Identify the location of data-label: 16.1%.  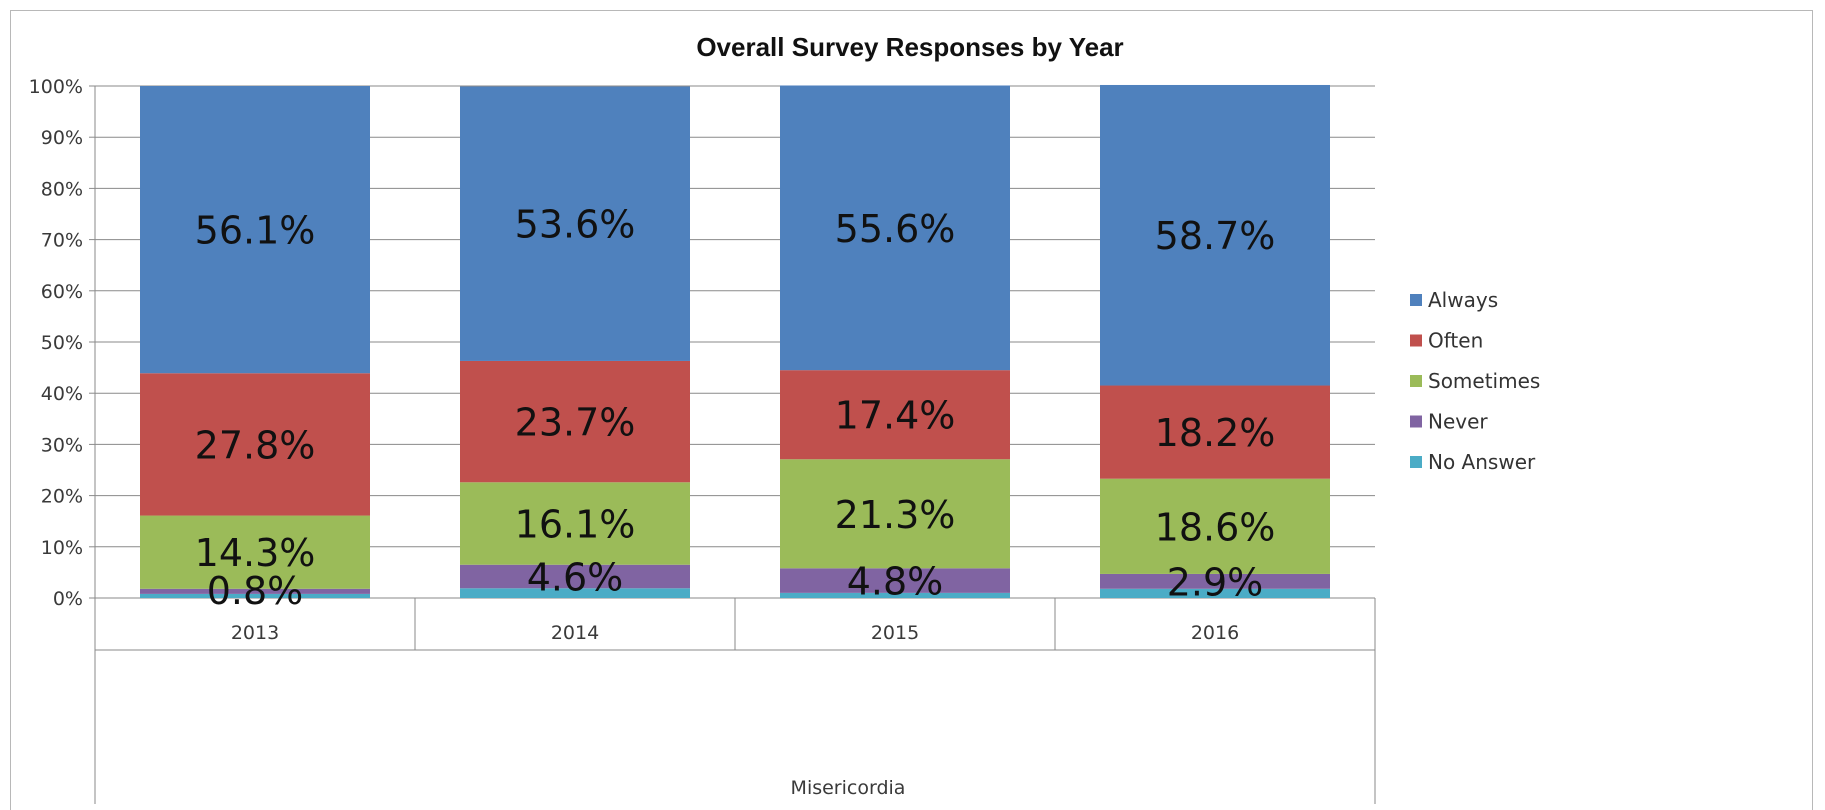
(575, 525).